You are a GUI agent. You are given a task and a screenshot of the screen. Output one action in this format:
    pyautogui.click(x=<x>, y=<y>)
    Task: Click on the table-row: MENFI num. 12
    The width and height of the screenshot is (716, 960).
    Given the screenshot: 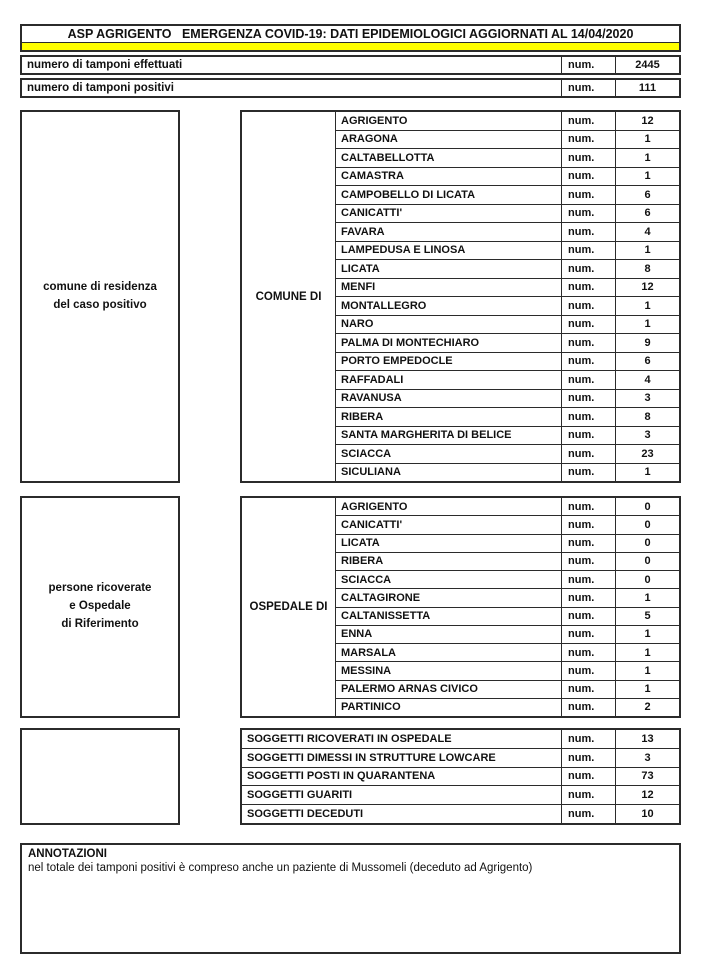 What is the action you would take?
    pyautogui.click(x=507, y=286)
    